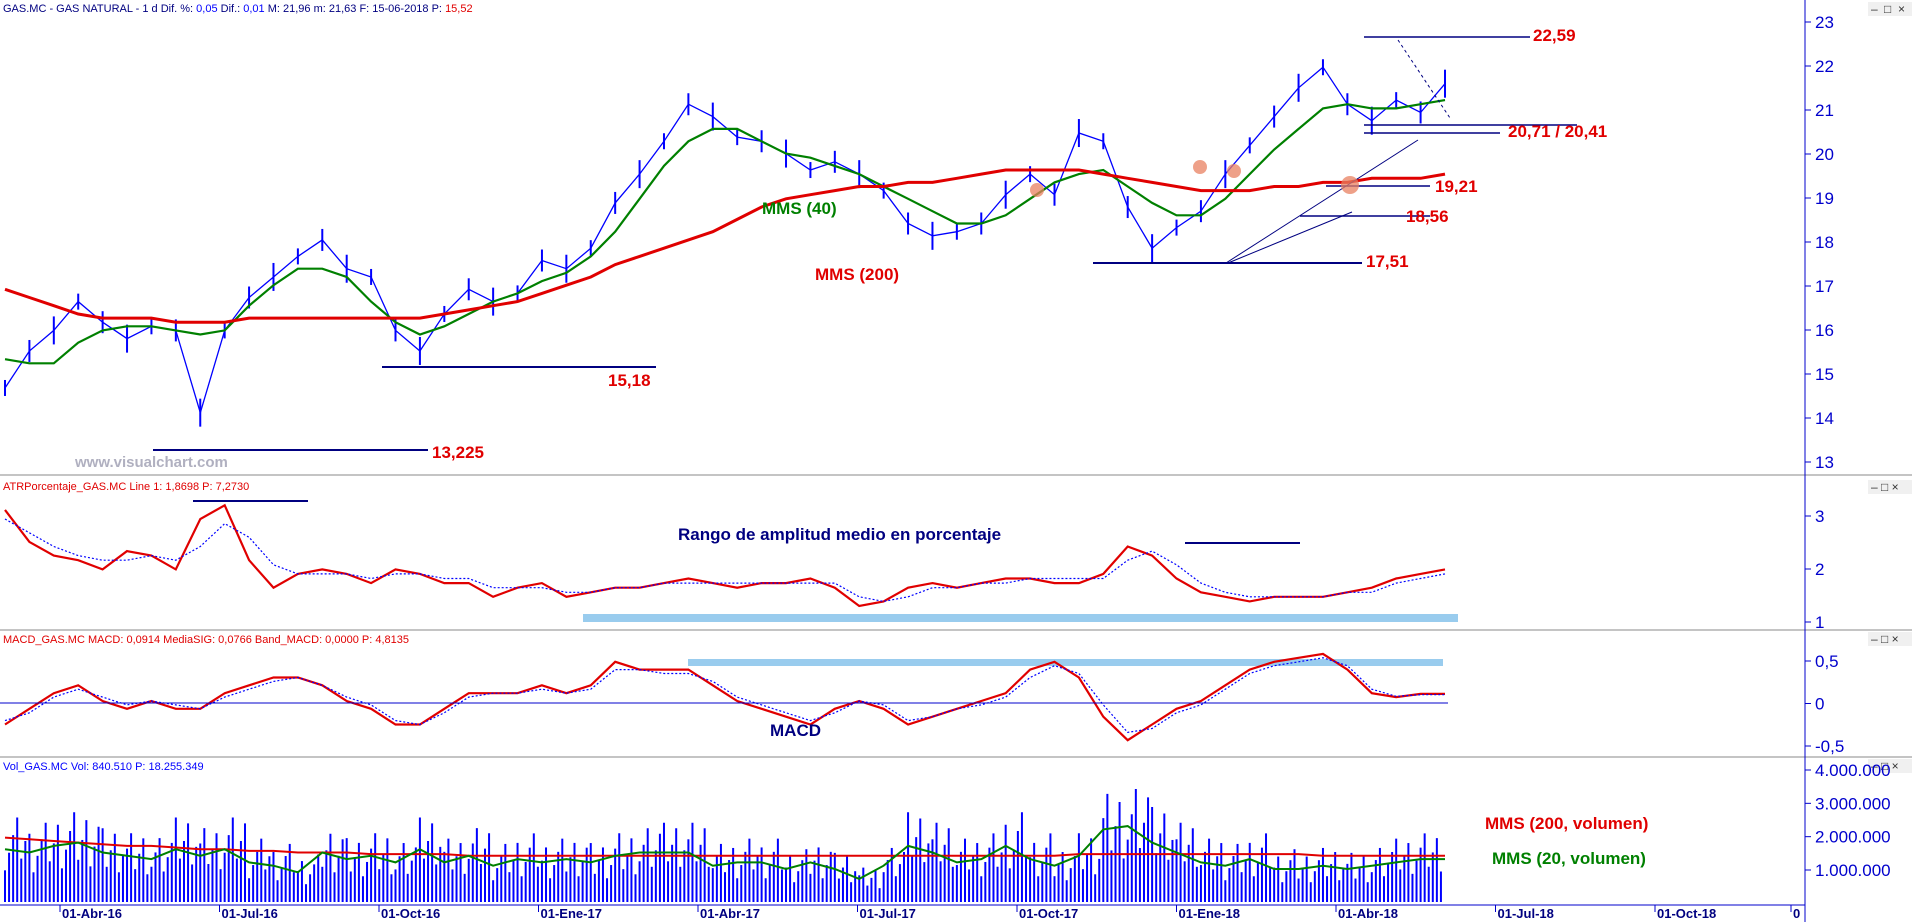  What do you see at coordinates (1824, 22) in the screenshot?
I see `y-tick-label: 23` at bounding box center [1824, 22].